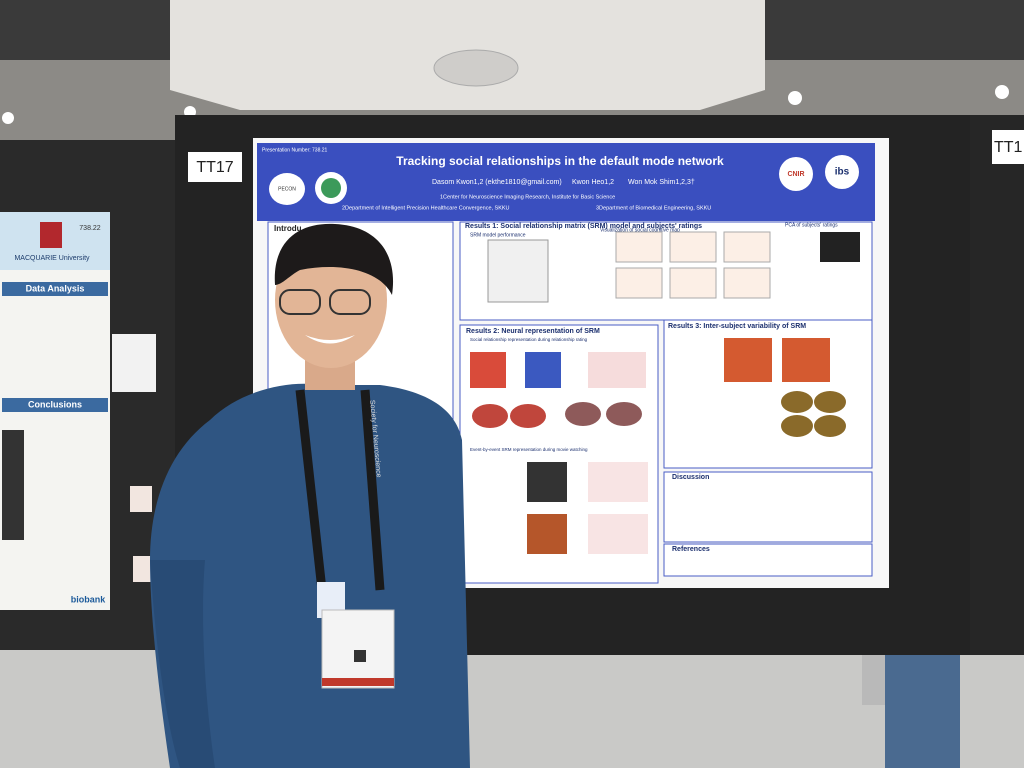 The width and height of the screenshot is (1024, 768). What do you see at coordinates (51, 235) in the screenshot?
I see `university-crest` at bounding box center [51, 235].